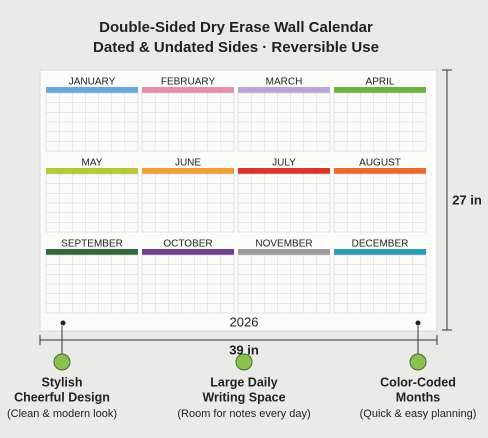  I want to click on title-line: Double-Sided Dry Erase Wall Calendar, so click(236, 27).